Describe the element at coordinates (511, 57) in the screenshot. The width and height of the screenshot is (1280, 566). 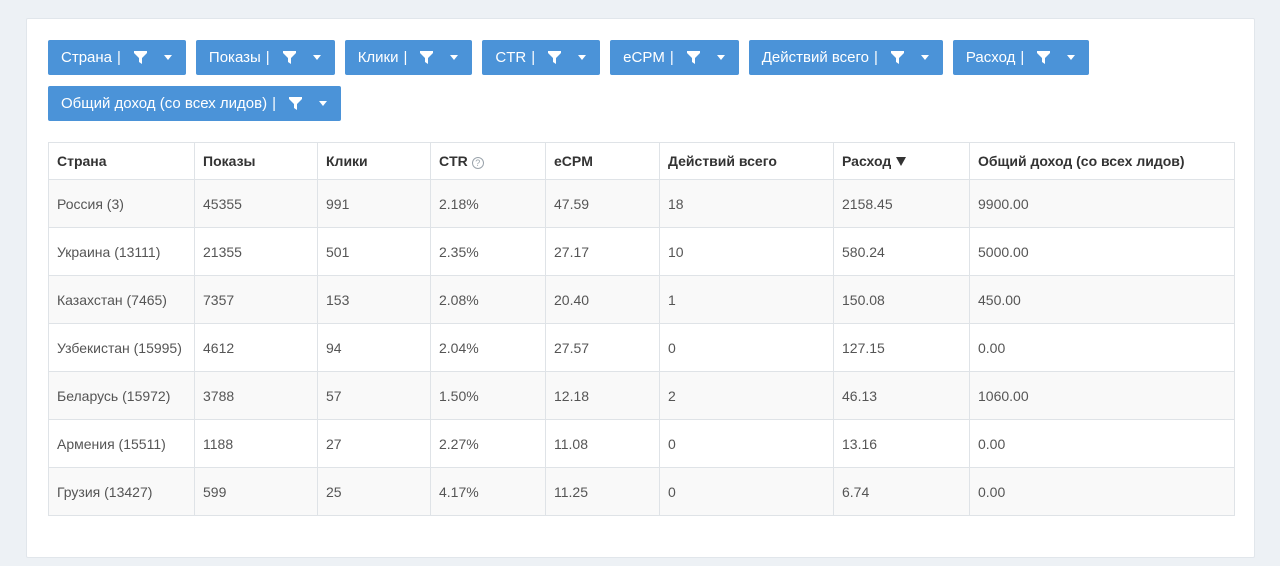
I see `filter-label: CTR` at that location.